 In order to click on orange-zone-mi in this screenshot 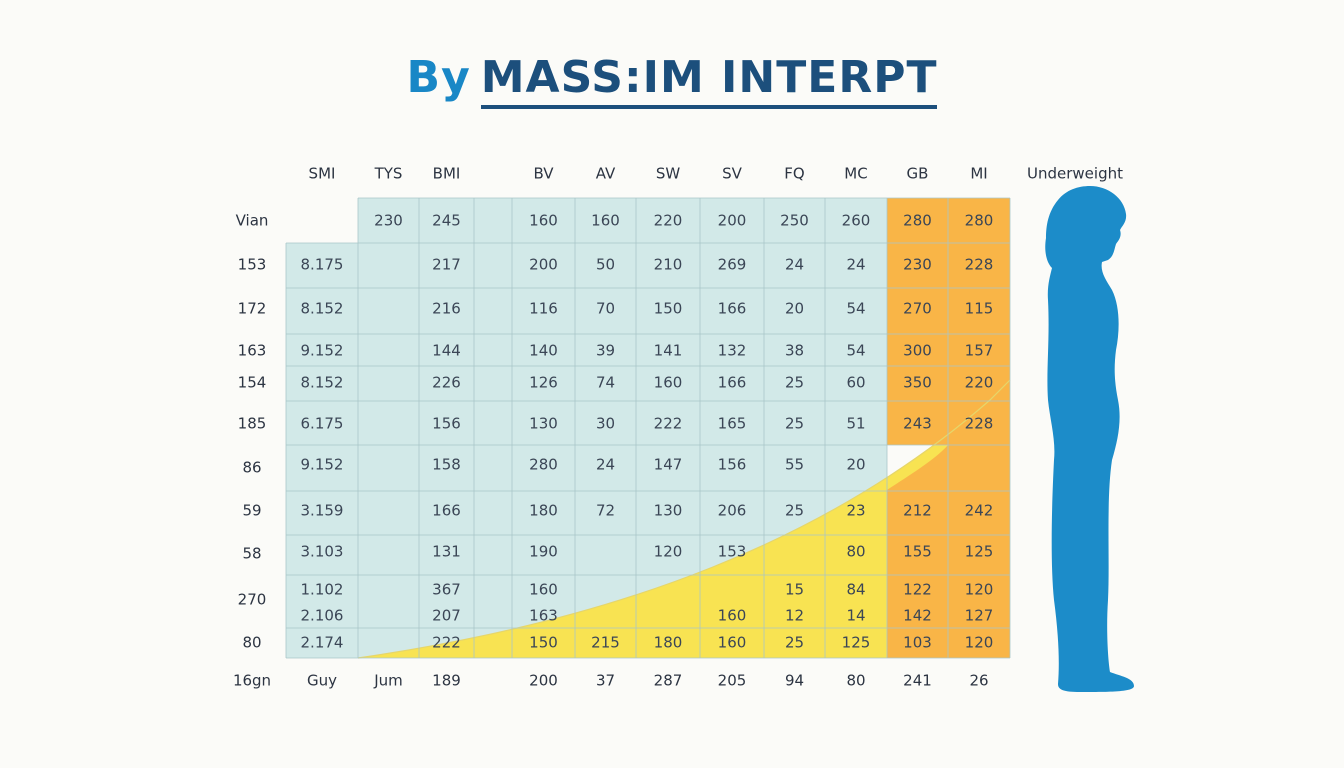, I will do `click(979, 468)`.